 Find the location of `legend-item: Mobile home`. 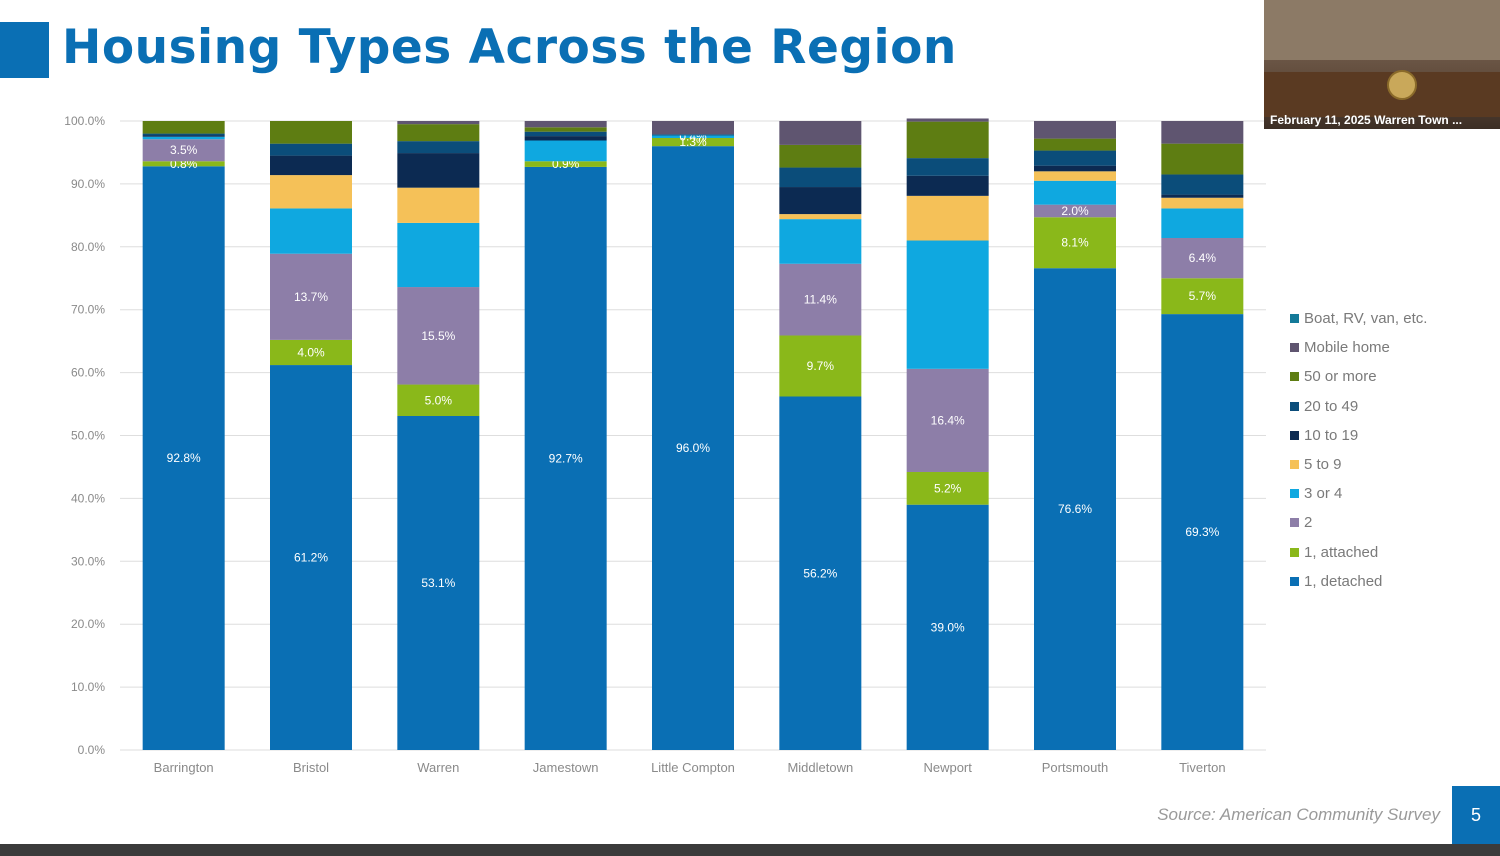

legend-item: Mobile home is located at coordinates (1358, 347).